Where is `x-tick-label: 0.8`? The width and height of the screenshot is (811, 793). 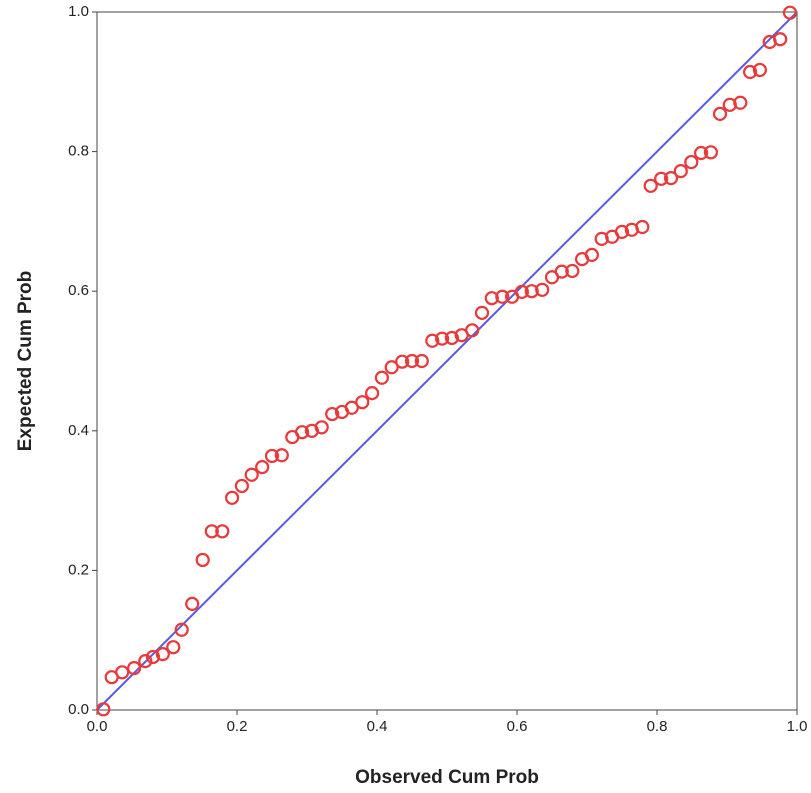
x-tick-label: 0.8 is located at coordinates (657, 726).